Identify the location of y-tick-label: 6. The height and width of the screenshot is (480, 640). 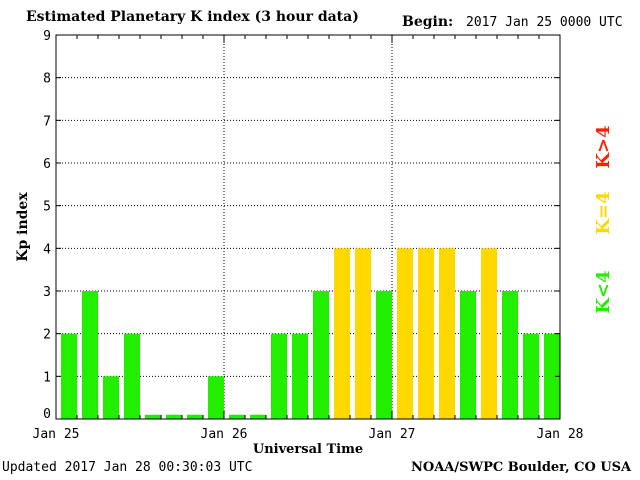
(47, 164).